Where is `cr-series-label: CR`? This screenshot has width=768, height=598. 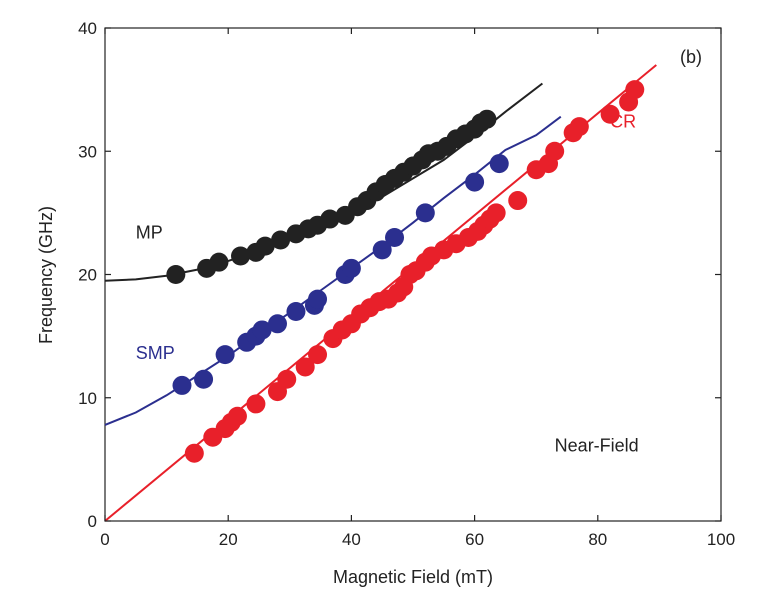
cr-series-label: CR is located at coordinates (623, 121).